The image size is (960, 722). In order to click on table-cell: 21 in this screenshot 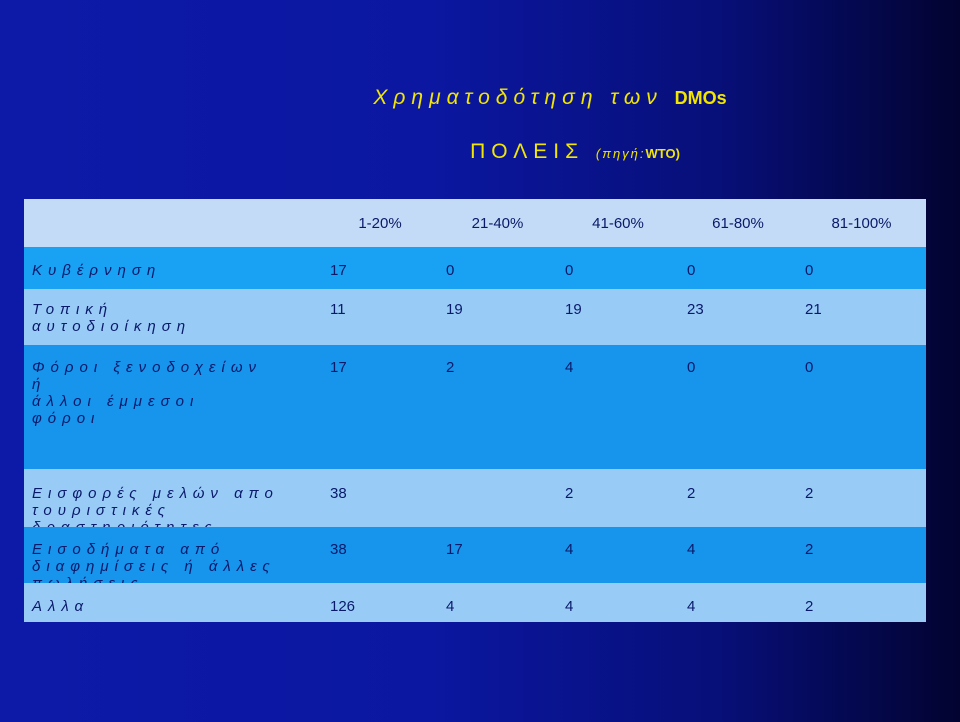, I will do `click(861, 317)`.